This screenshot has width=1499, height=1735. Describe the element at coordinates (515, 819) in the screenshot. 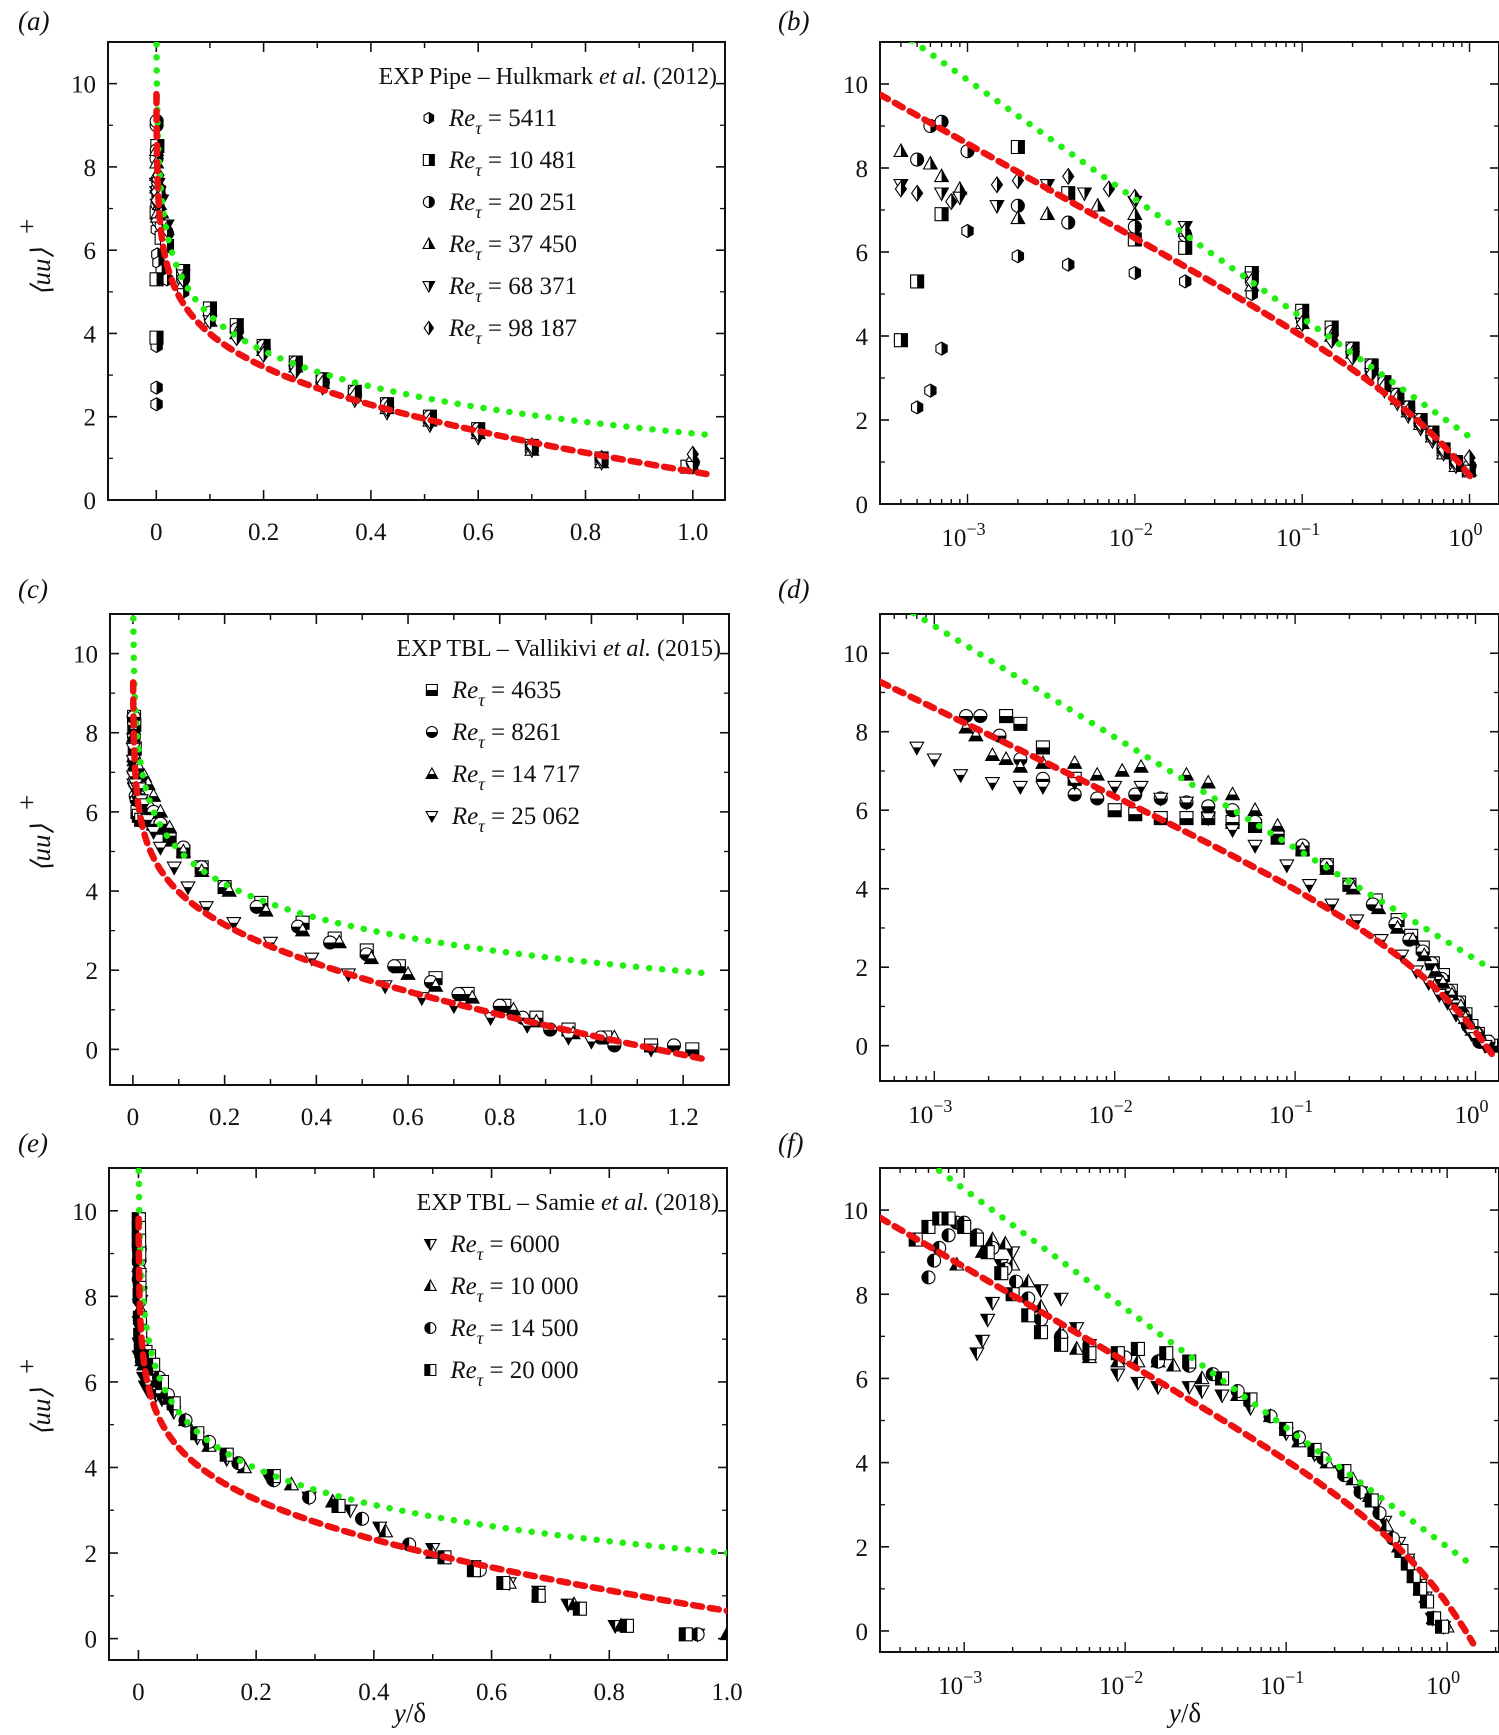

I see `legend-label: Reτ = 25 062` at that location.